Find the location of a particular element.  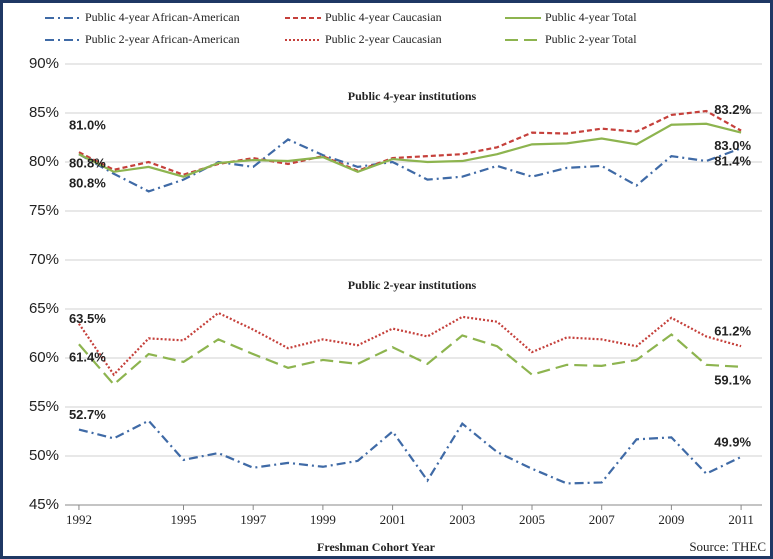

x-tick-label: 2001 is located at coordinates (393, 519).